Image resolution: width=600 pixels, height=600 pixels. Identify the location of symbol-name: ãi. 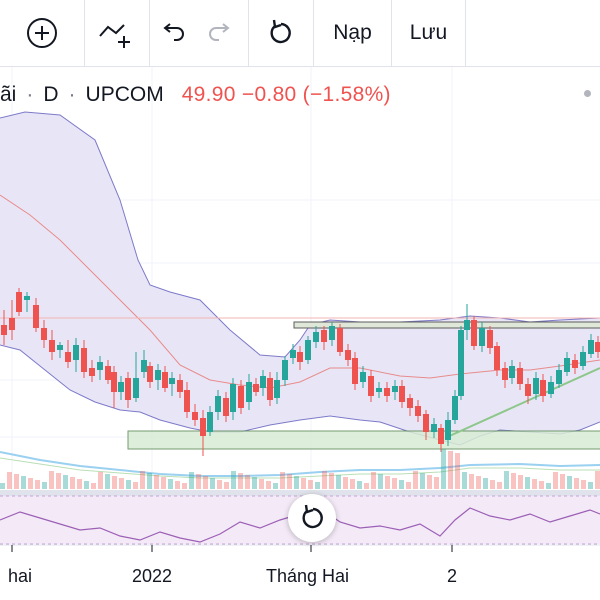
(8, 94).